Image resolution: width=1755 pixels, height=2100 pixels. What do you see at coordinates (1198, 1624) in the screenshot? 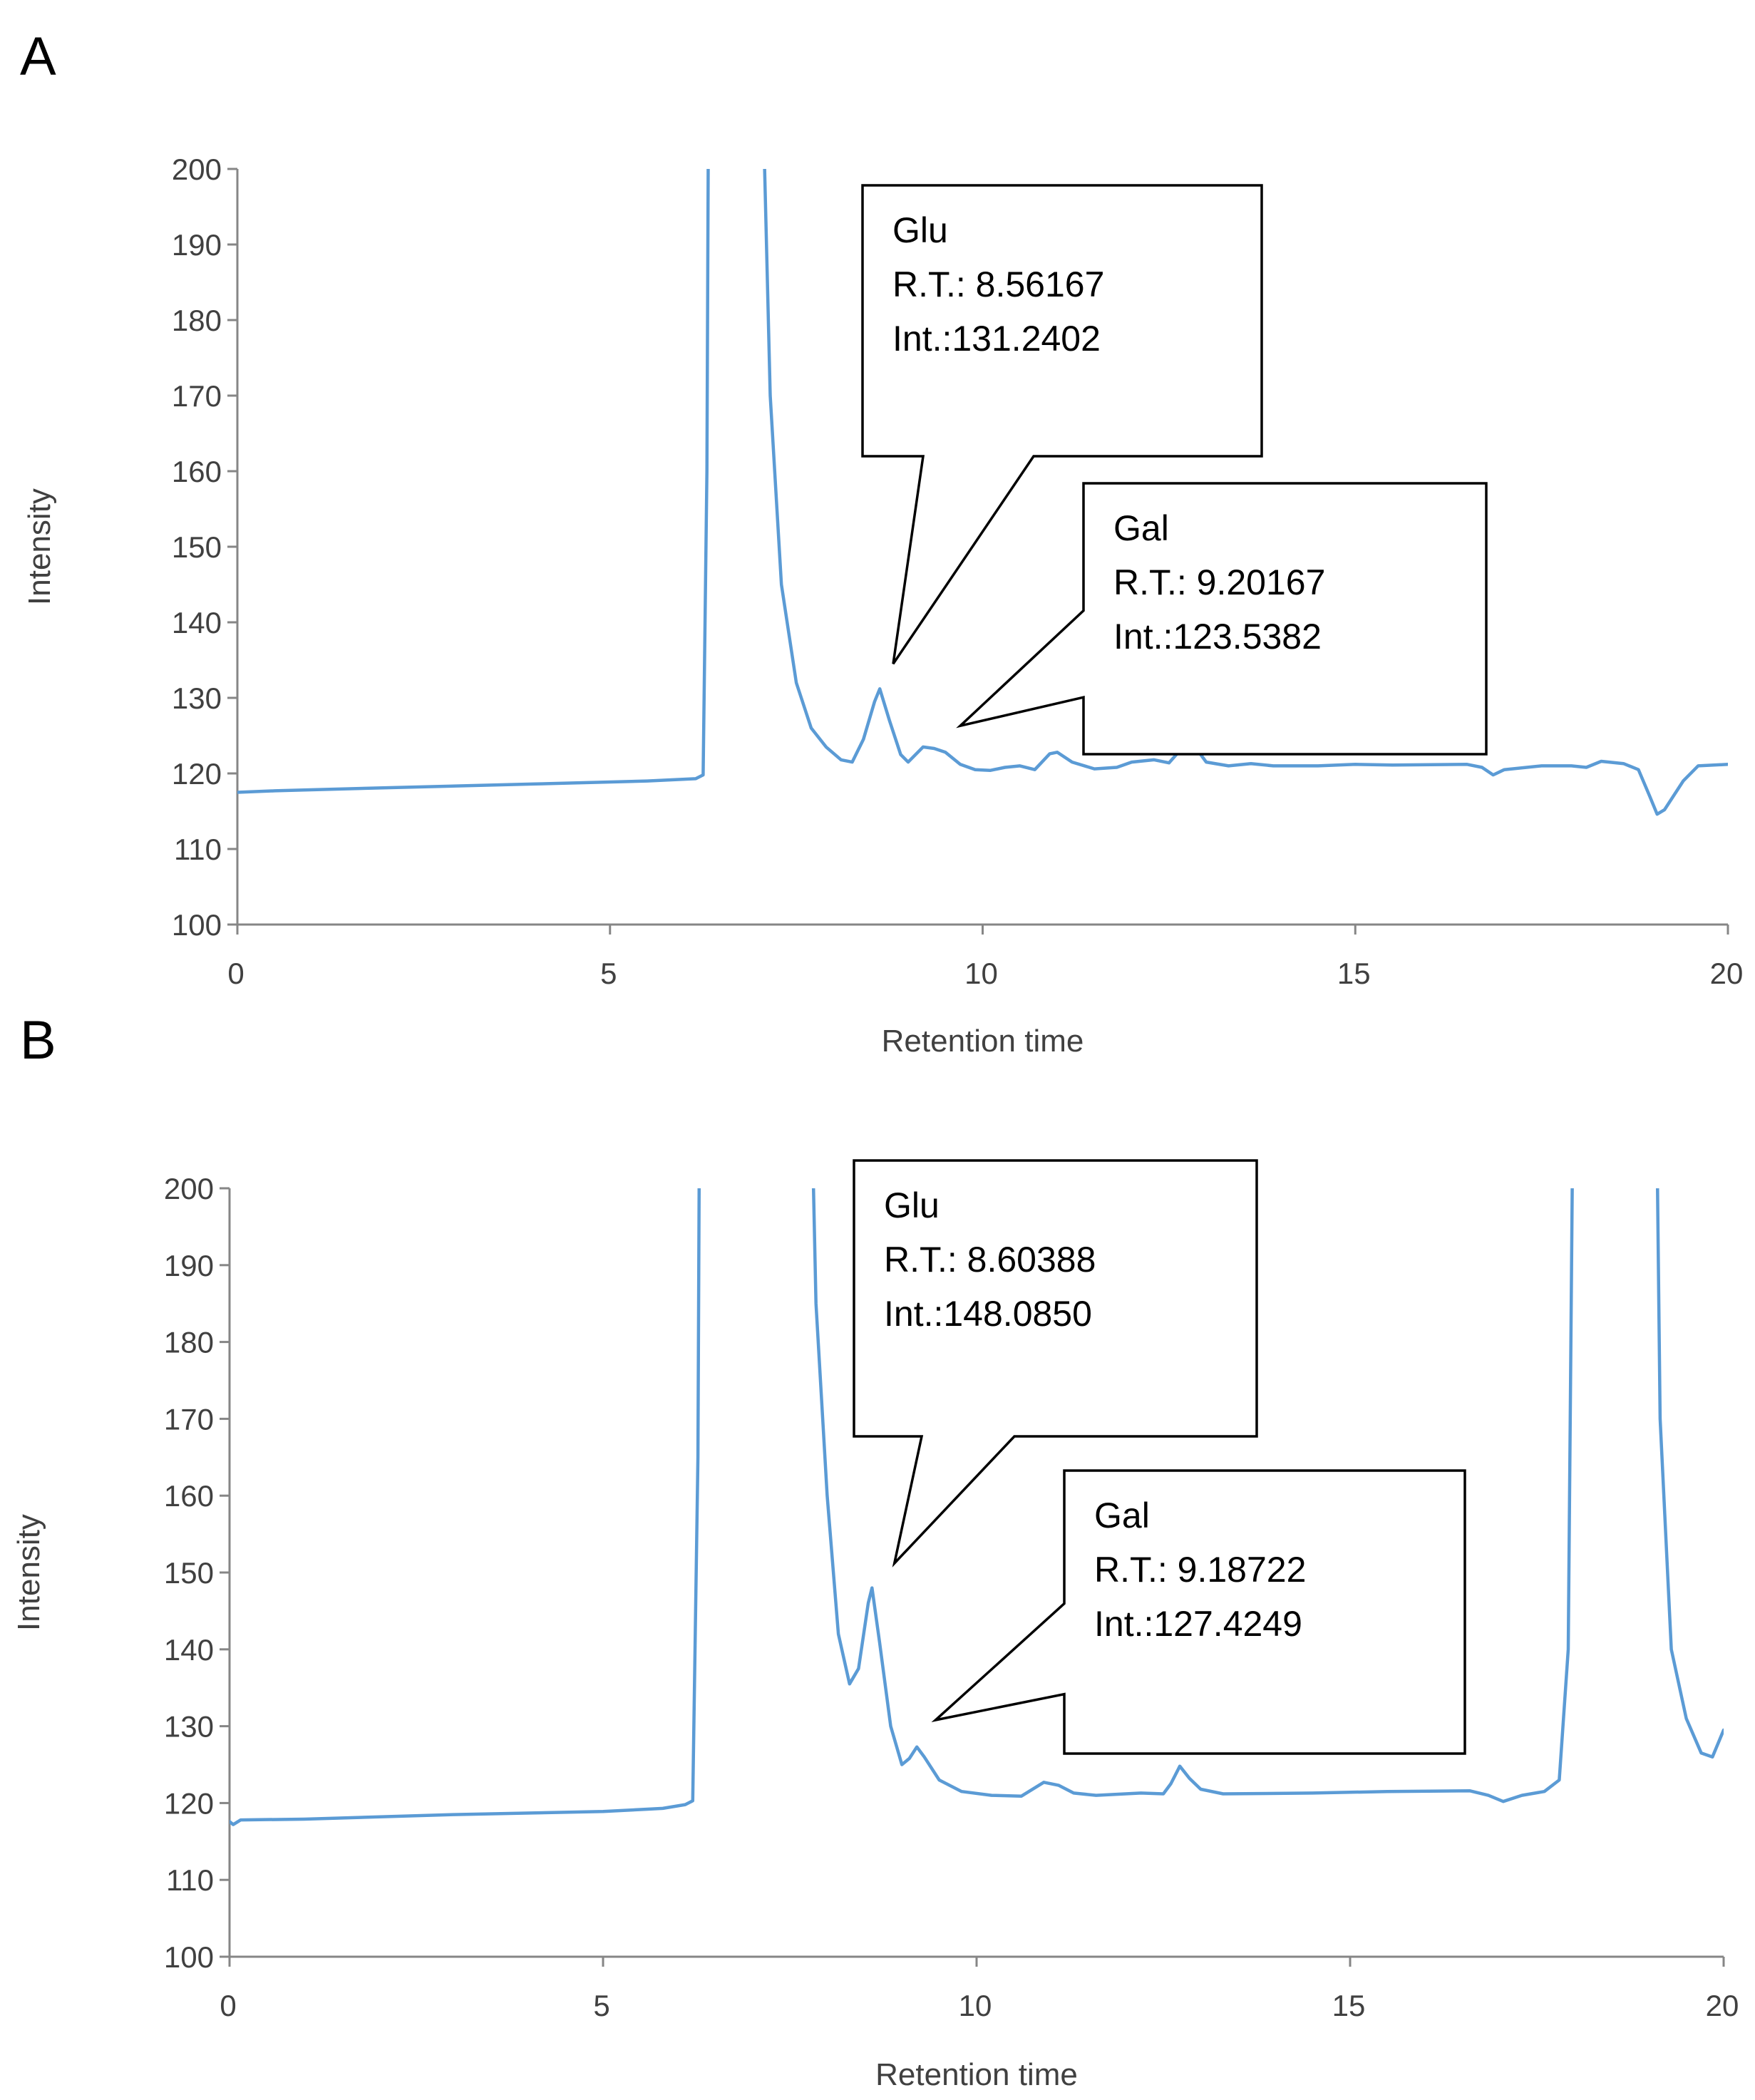
I see `callout-text-line: Int.:127.4249` at bounding box center [1198, 1624].